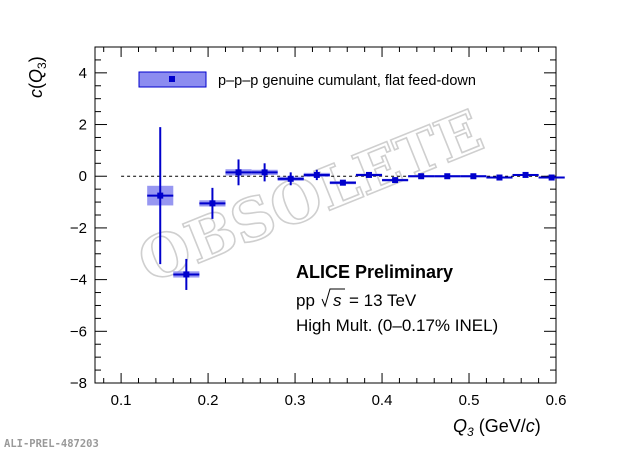  I want to click on annotation-alice-preliminary: ALICE Preliminary, so click(374, 272).